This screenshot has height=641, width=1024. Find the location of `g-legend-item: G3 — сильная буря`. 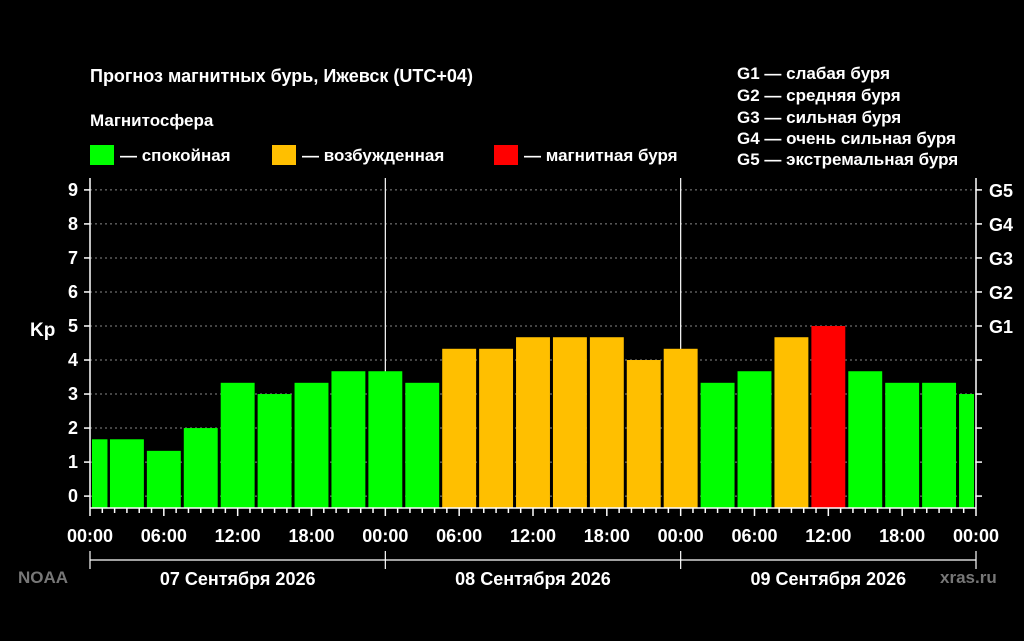

g-legend-item: G3 — сильная буря is located at coordinates (819, 117).